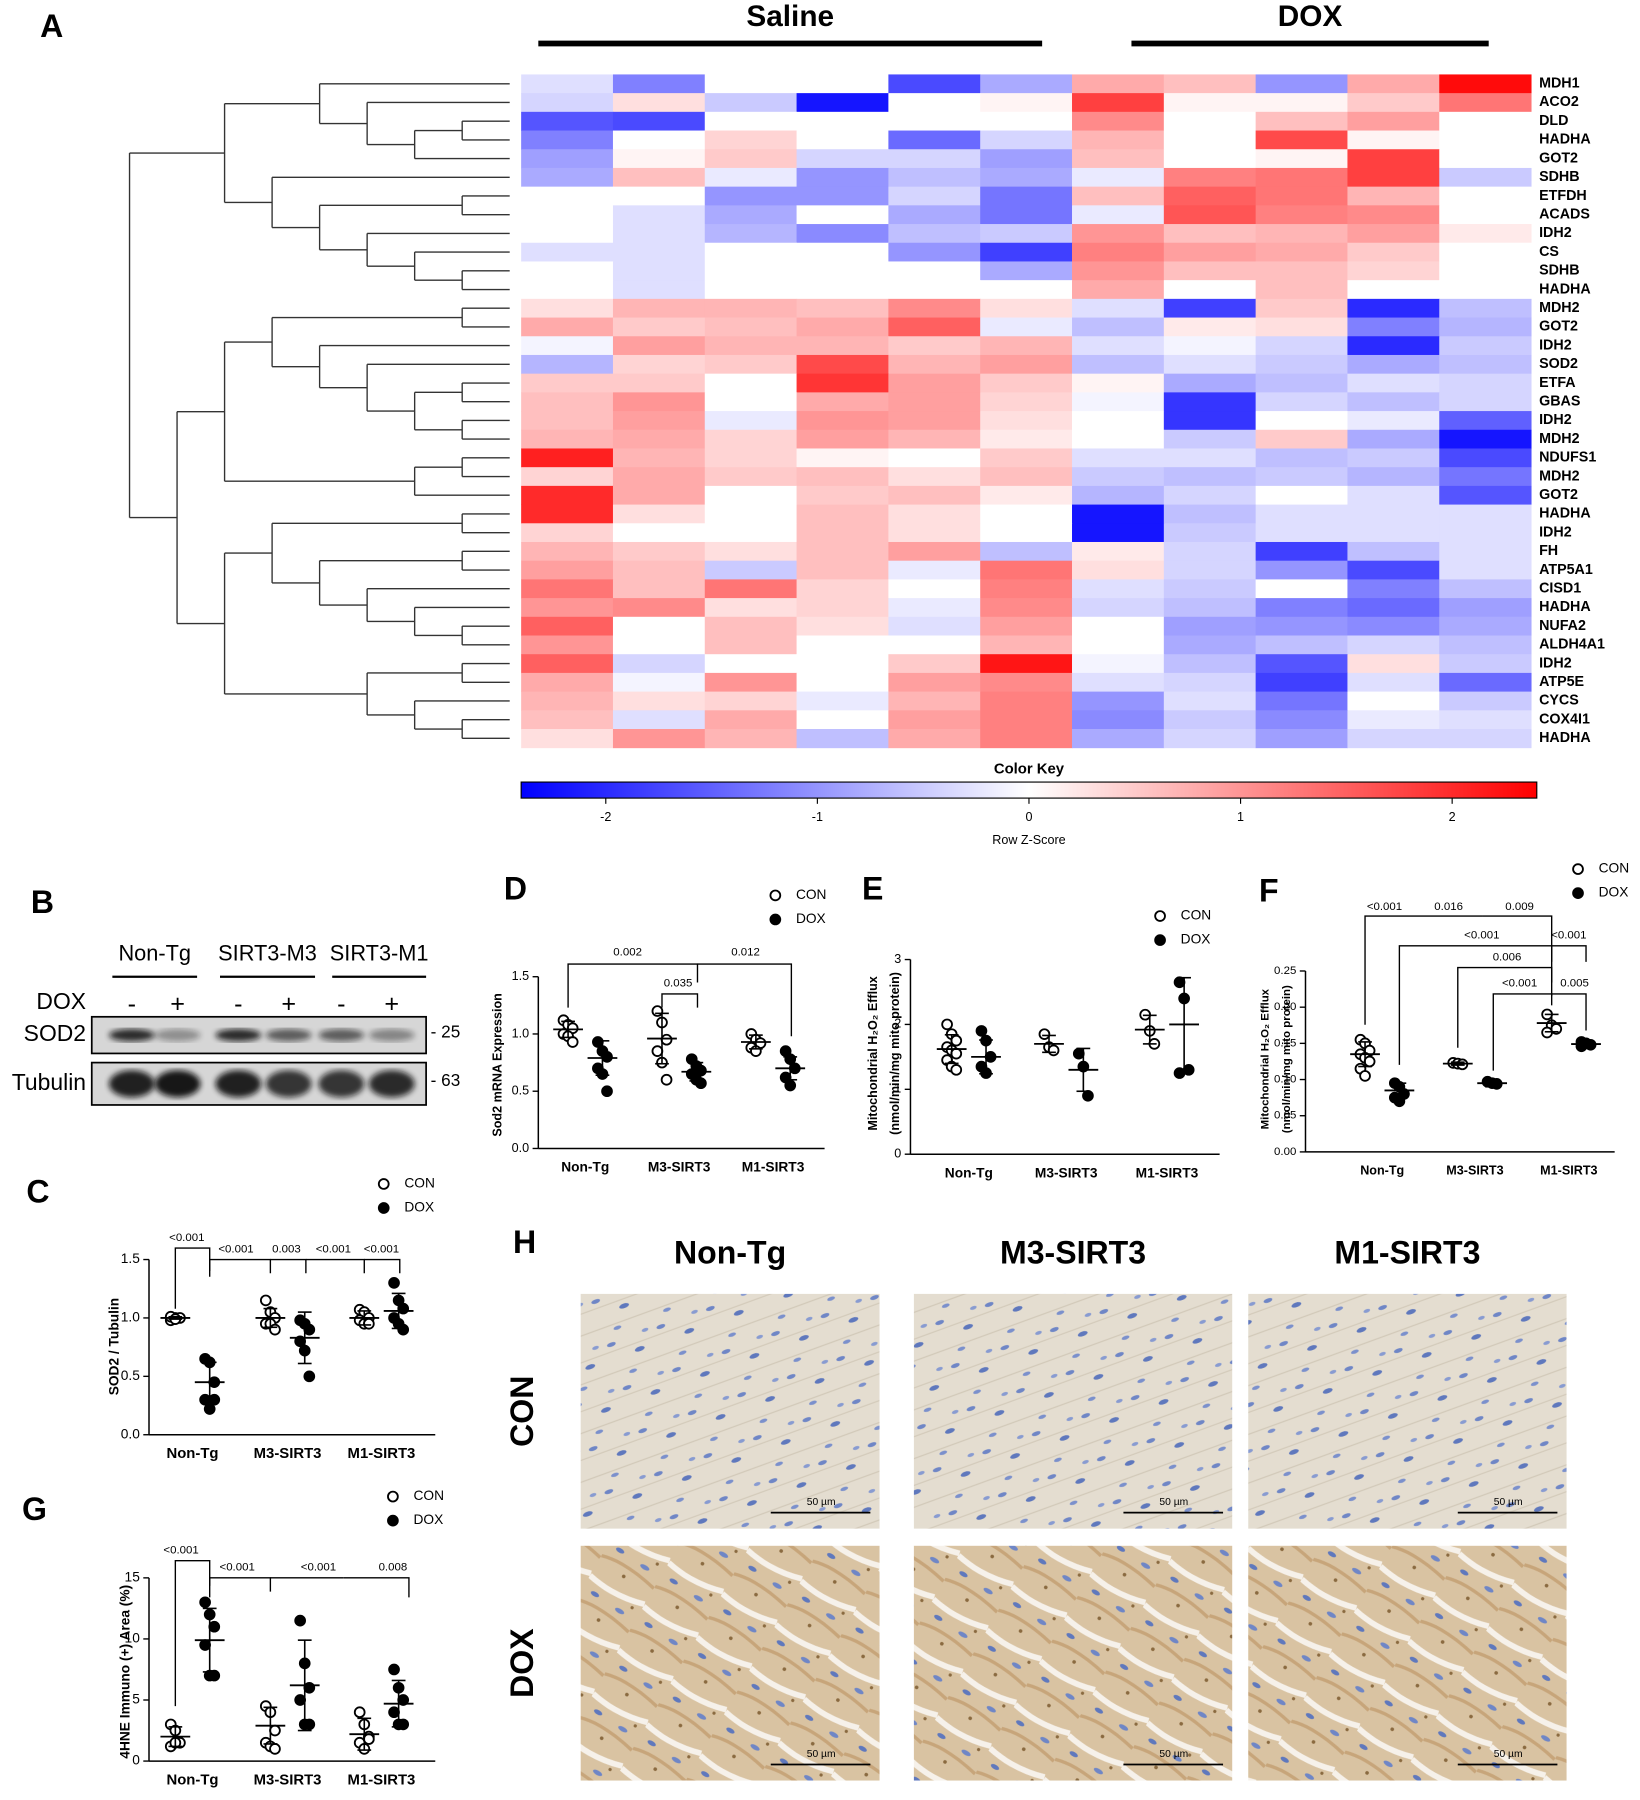 The width and height of the screenshot is (1640, 1800). I want to click on row-label: SDHB, so click(1559, 177).